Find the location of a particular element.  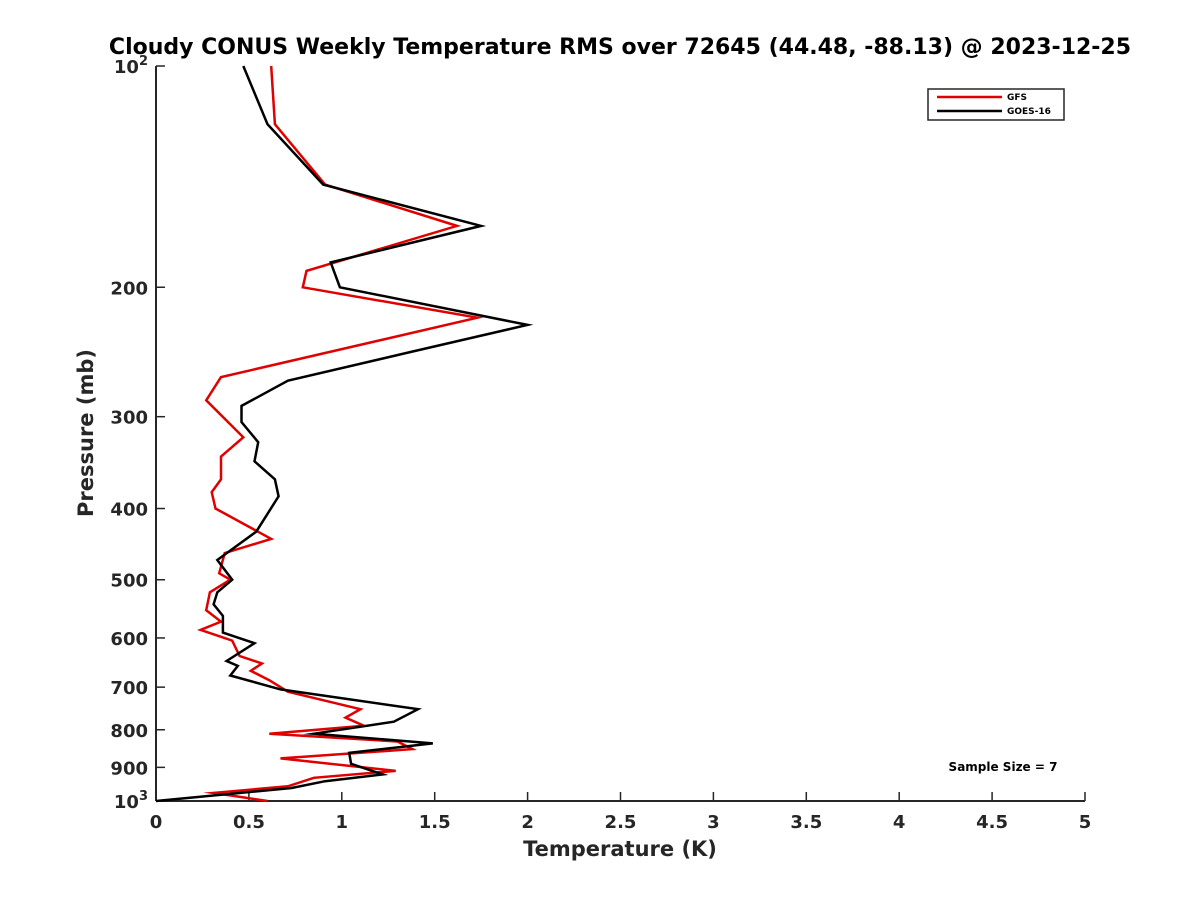

legend: GFS GOES-16 is located at coordinates (996, 104).